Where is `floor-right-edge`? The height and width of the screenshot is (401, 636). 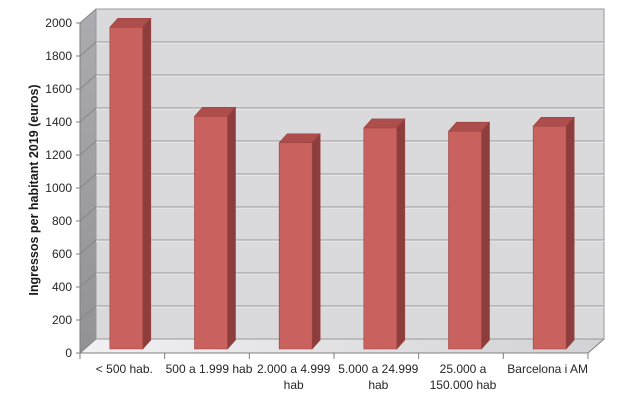
floor-right-edge is located at coordinates (596, 346).